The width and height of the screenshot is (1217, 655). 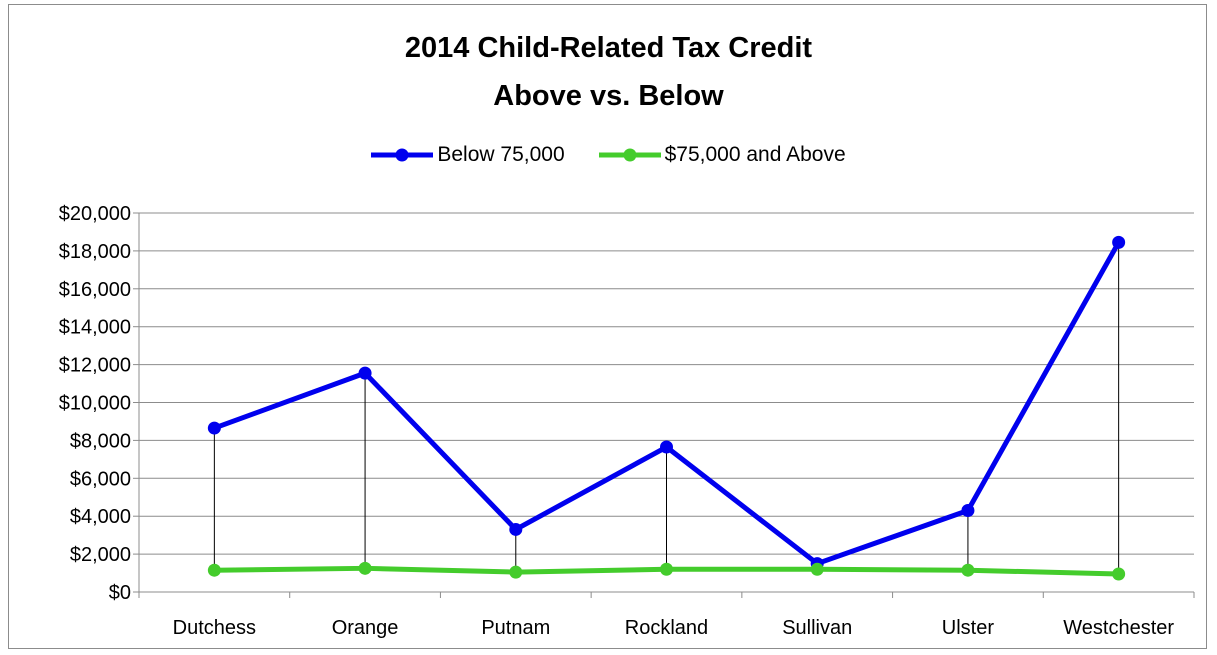 What do you see at coordinates (365, 568) in the screenshot?
I see `series-1-point-orange` at bounding box center [365, 568].